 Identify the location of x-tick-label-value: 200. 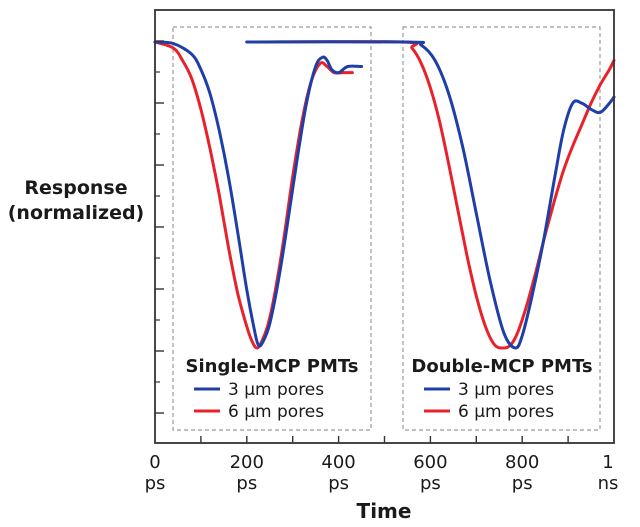
(247, 462).